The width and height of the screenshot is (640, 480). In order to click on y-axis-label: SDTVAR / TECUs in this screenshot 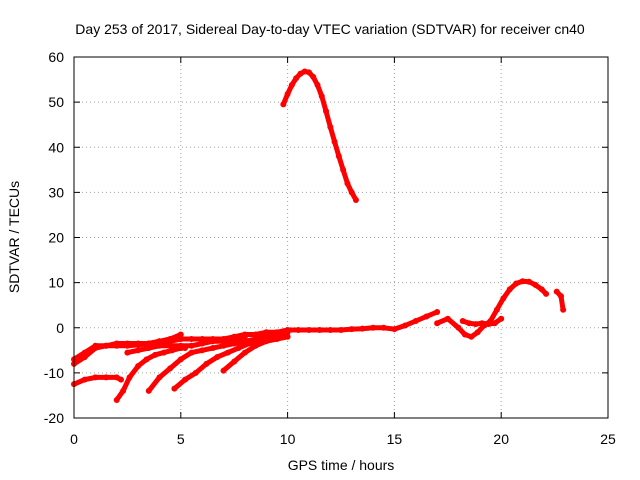, I will do `click(14, 237)`.